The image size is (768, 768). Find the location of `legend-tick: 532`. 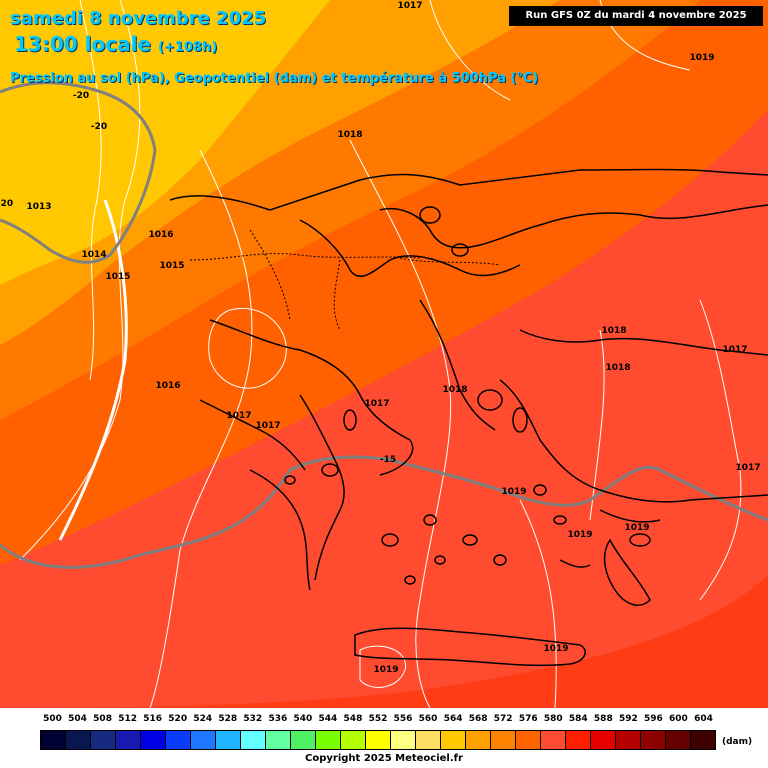

legend-tick: 532 is located at coordinates (253, 719).